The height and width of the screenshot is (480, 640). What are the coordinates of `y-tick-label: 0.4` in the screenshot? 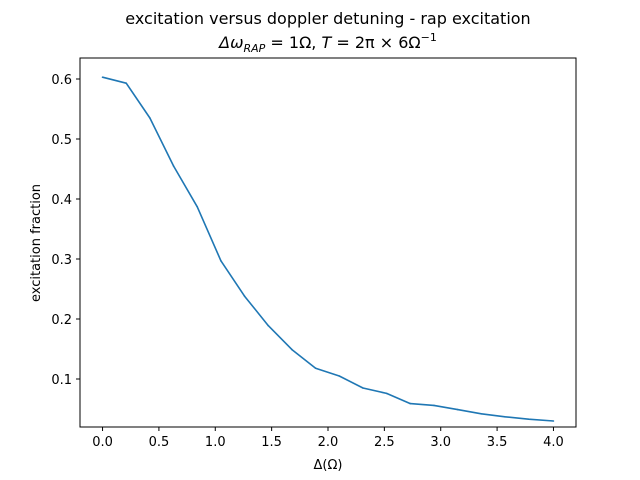 It's located at (61, 200).